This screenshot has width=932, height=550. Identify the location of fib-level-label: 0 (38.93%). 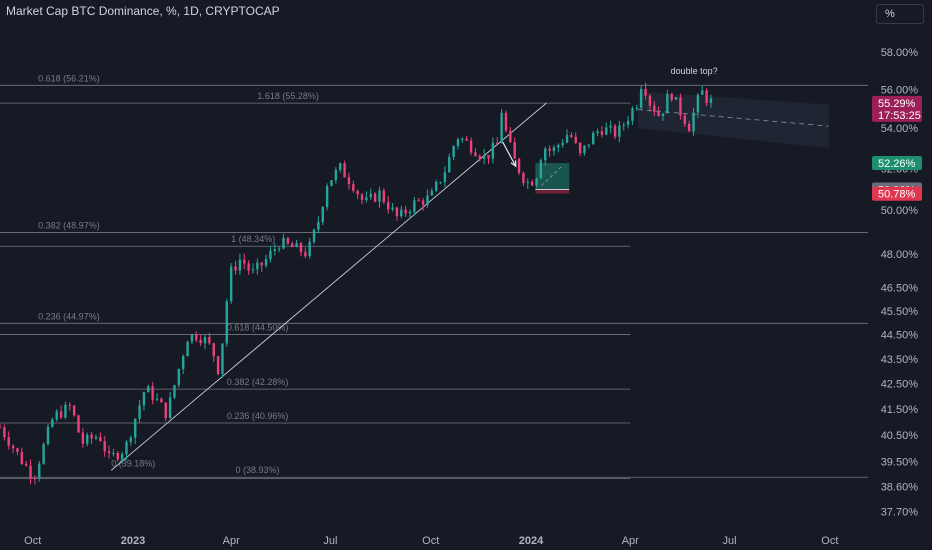
(258, 470).